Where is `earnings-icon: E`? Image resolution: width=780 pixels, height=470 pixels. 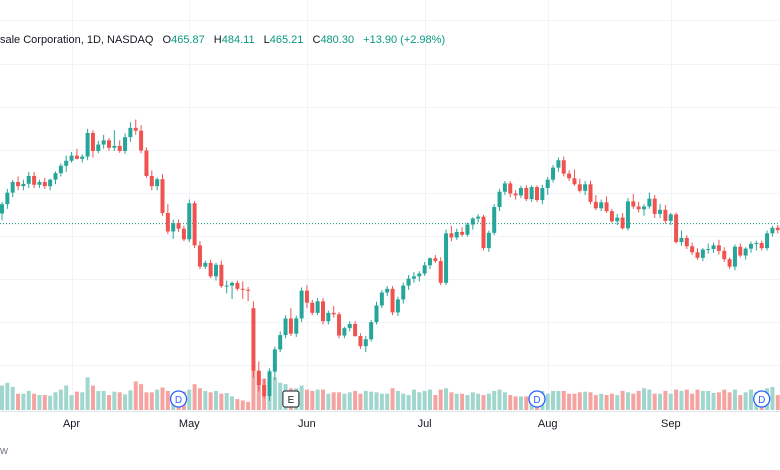 earnings-icon: E is located at coordinates (291, 399).